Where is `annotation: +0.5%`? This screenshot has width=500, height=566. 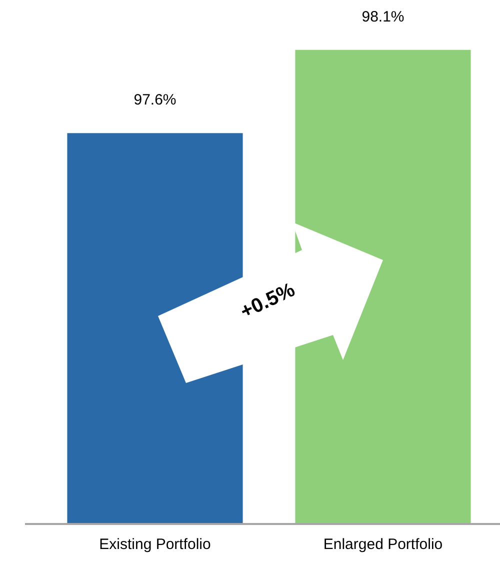
annotation: +0.5% is located at coordinates (268, 302).